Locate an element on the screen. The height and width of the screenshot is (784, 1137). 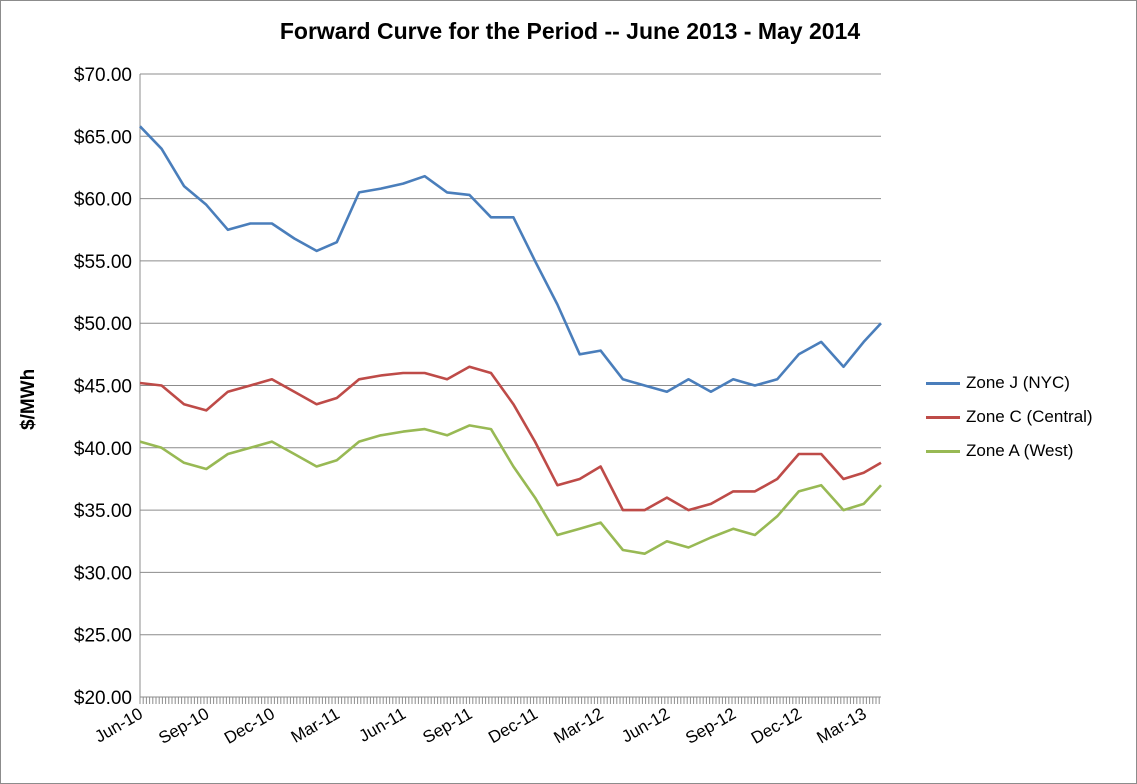
x-tick-label: Jun-12 is located at coordinates (645, 725).